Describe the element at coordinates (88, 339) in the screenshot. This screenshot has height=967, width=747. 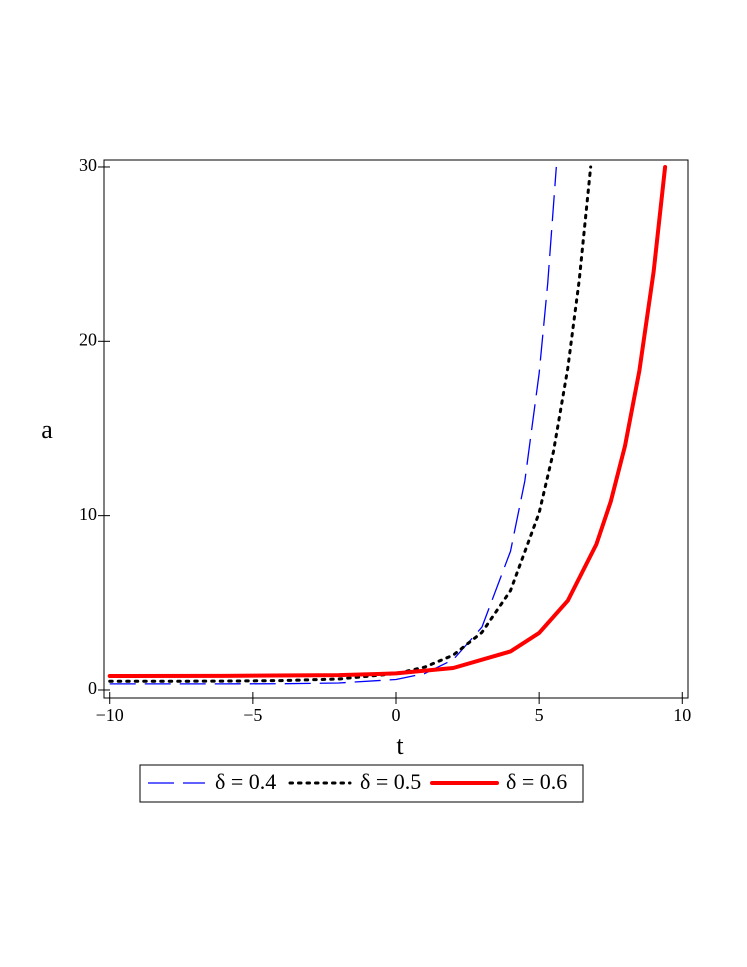
I see `y-tick-label: 20` at that location.